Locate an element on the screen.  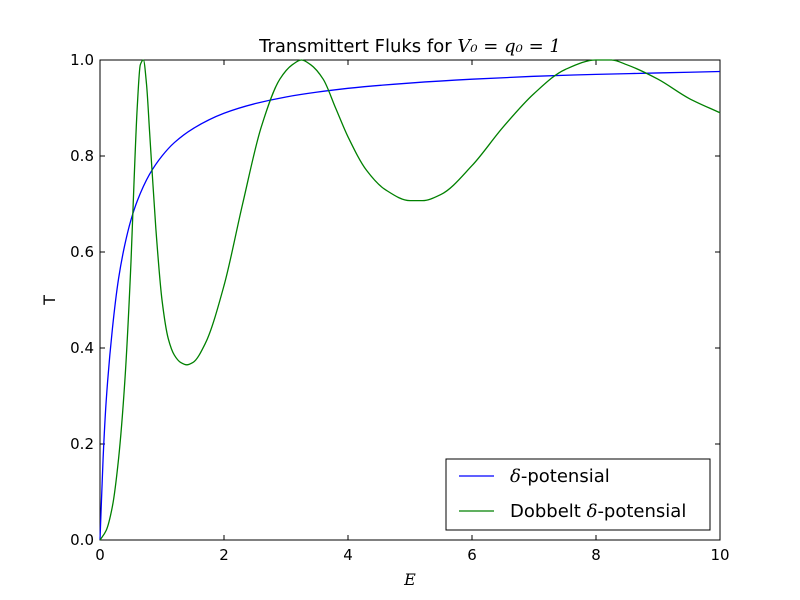
legend-label-double-delta-before: Dobbelt is located at coordinates (548, 511).